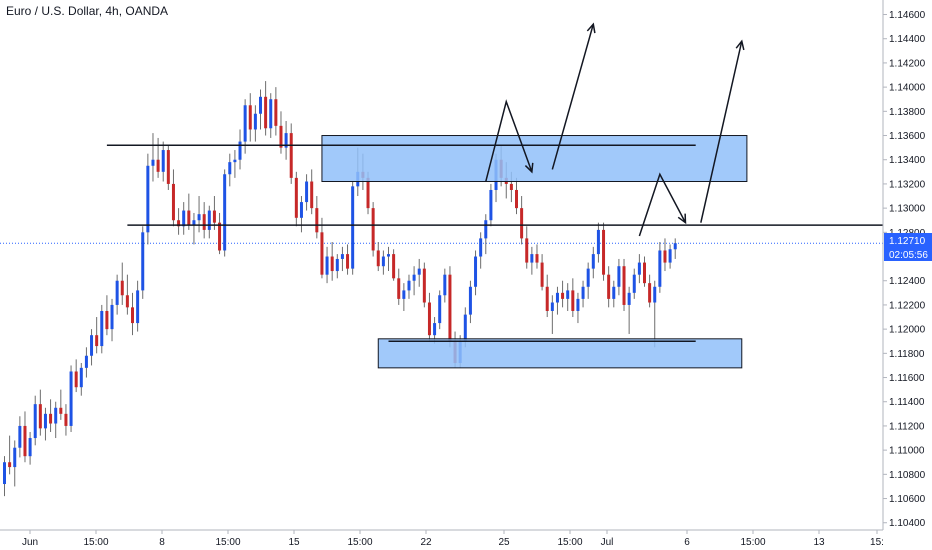 The height and width of the screenshot is (550, 932). What do you see at coordinates (907, 241) in the screenshot?
I see `last-price-text: 1.12710` at bounding box center [907, 241].